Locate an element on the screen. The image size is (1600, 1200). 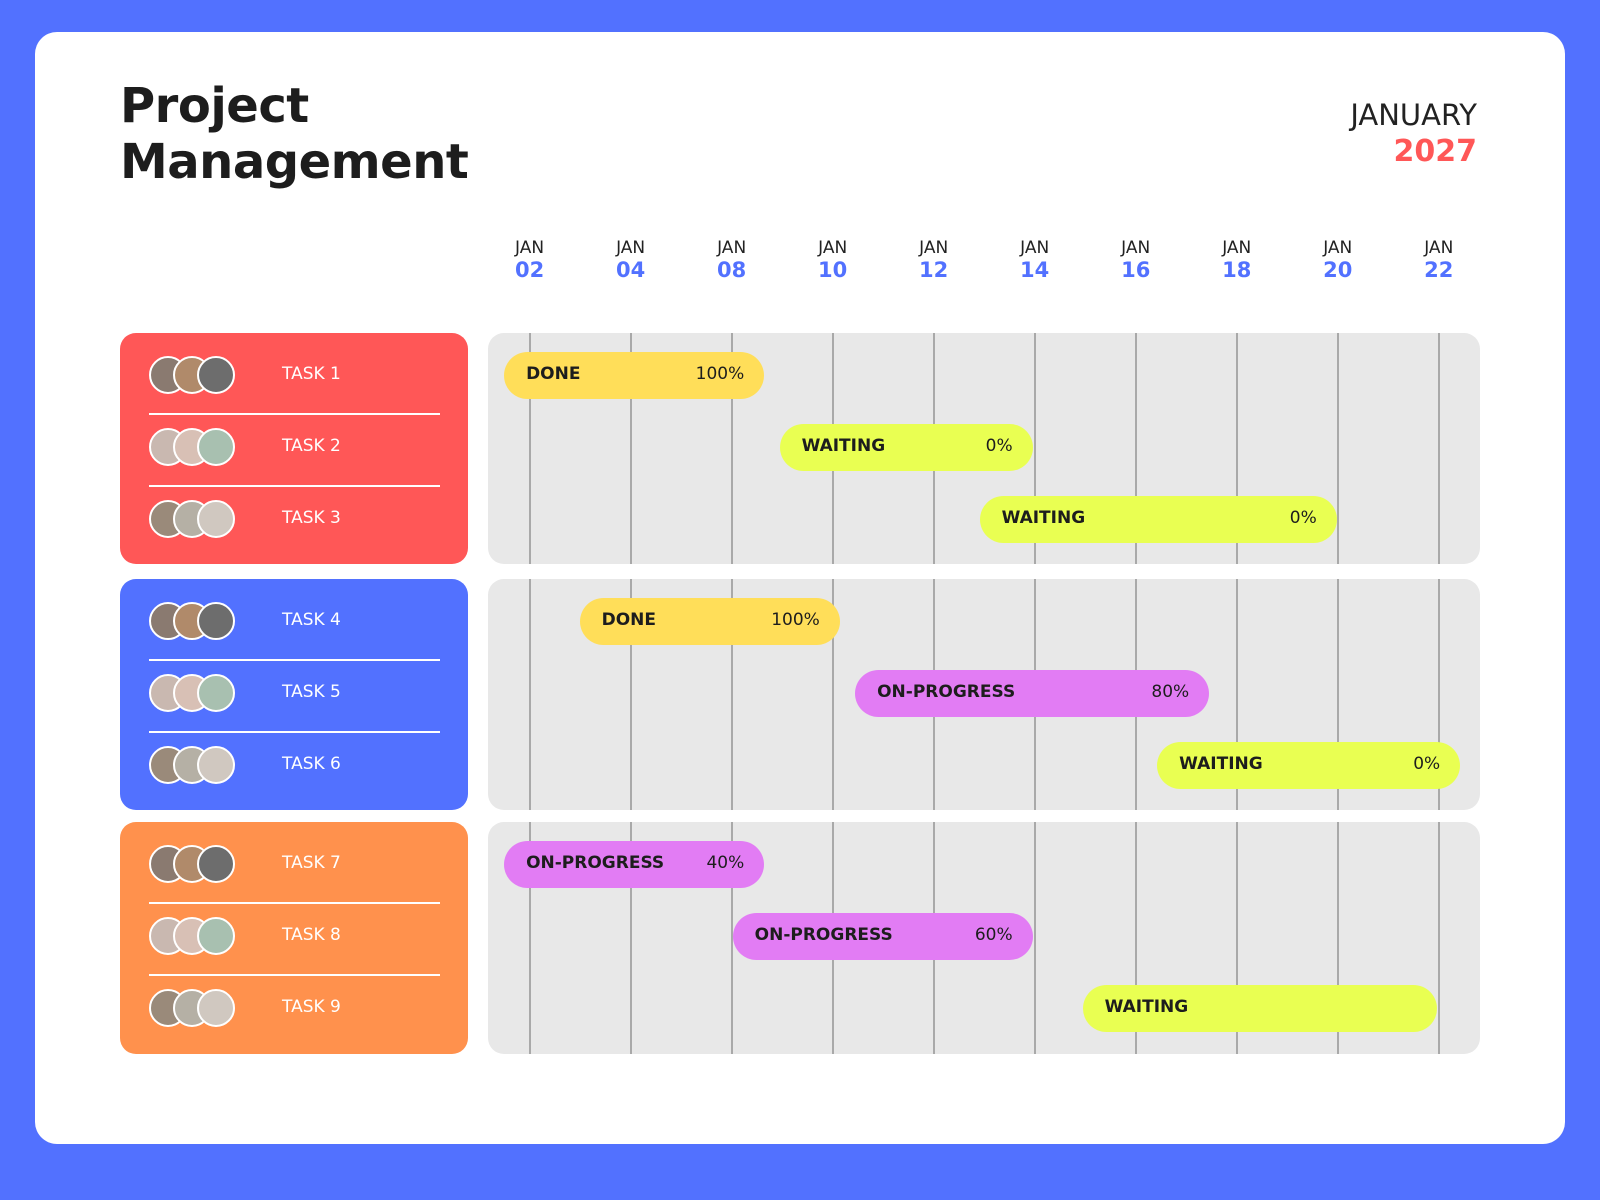
date-day: 14 is located at coordinates (1035, 270).